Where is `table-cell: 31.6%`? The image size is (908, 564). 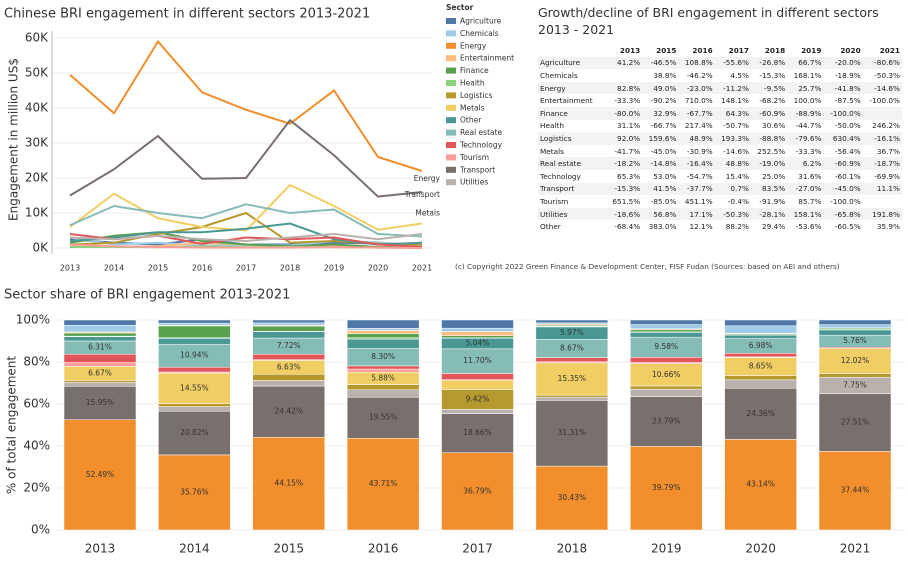
table-cell: 31.6% is located at coordinates (810, 176).